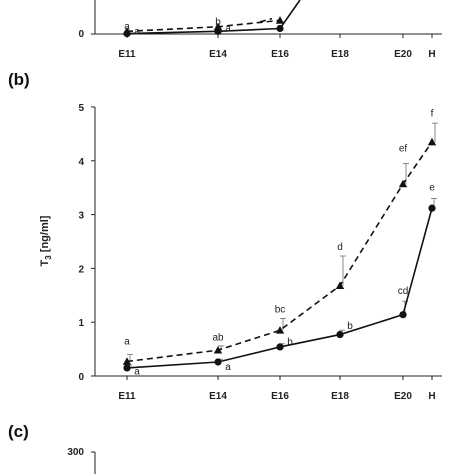 The height and width of the screenshot is (474, 474). I want to click on b-significance-label: f, so click(432, 113).